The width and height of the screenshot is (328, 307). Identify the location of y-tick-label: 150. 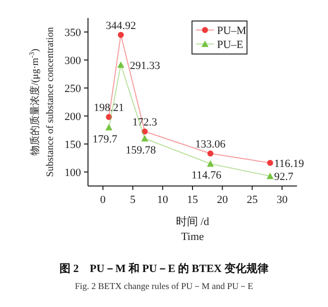
(73, 145).